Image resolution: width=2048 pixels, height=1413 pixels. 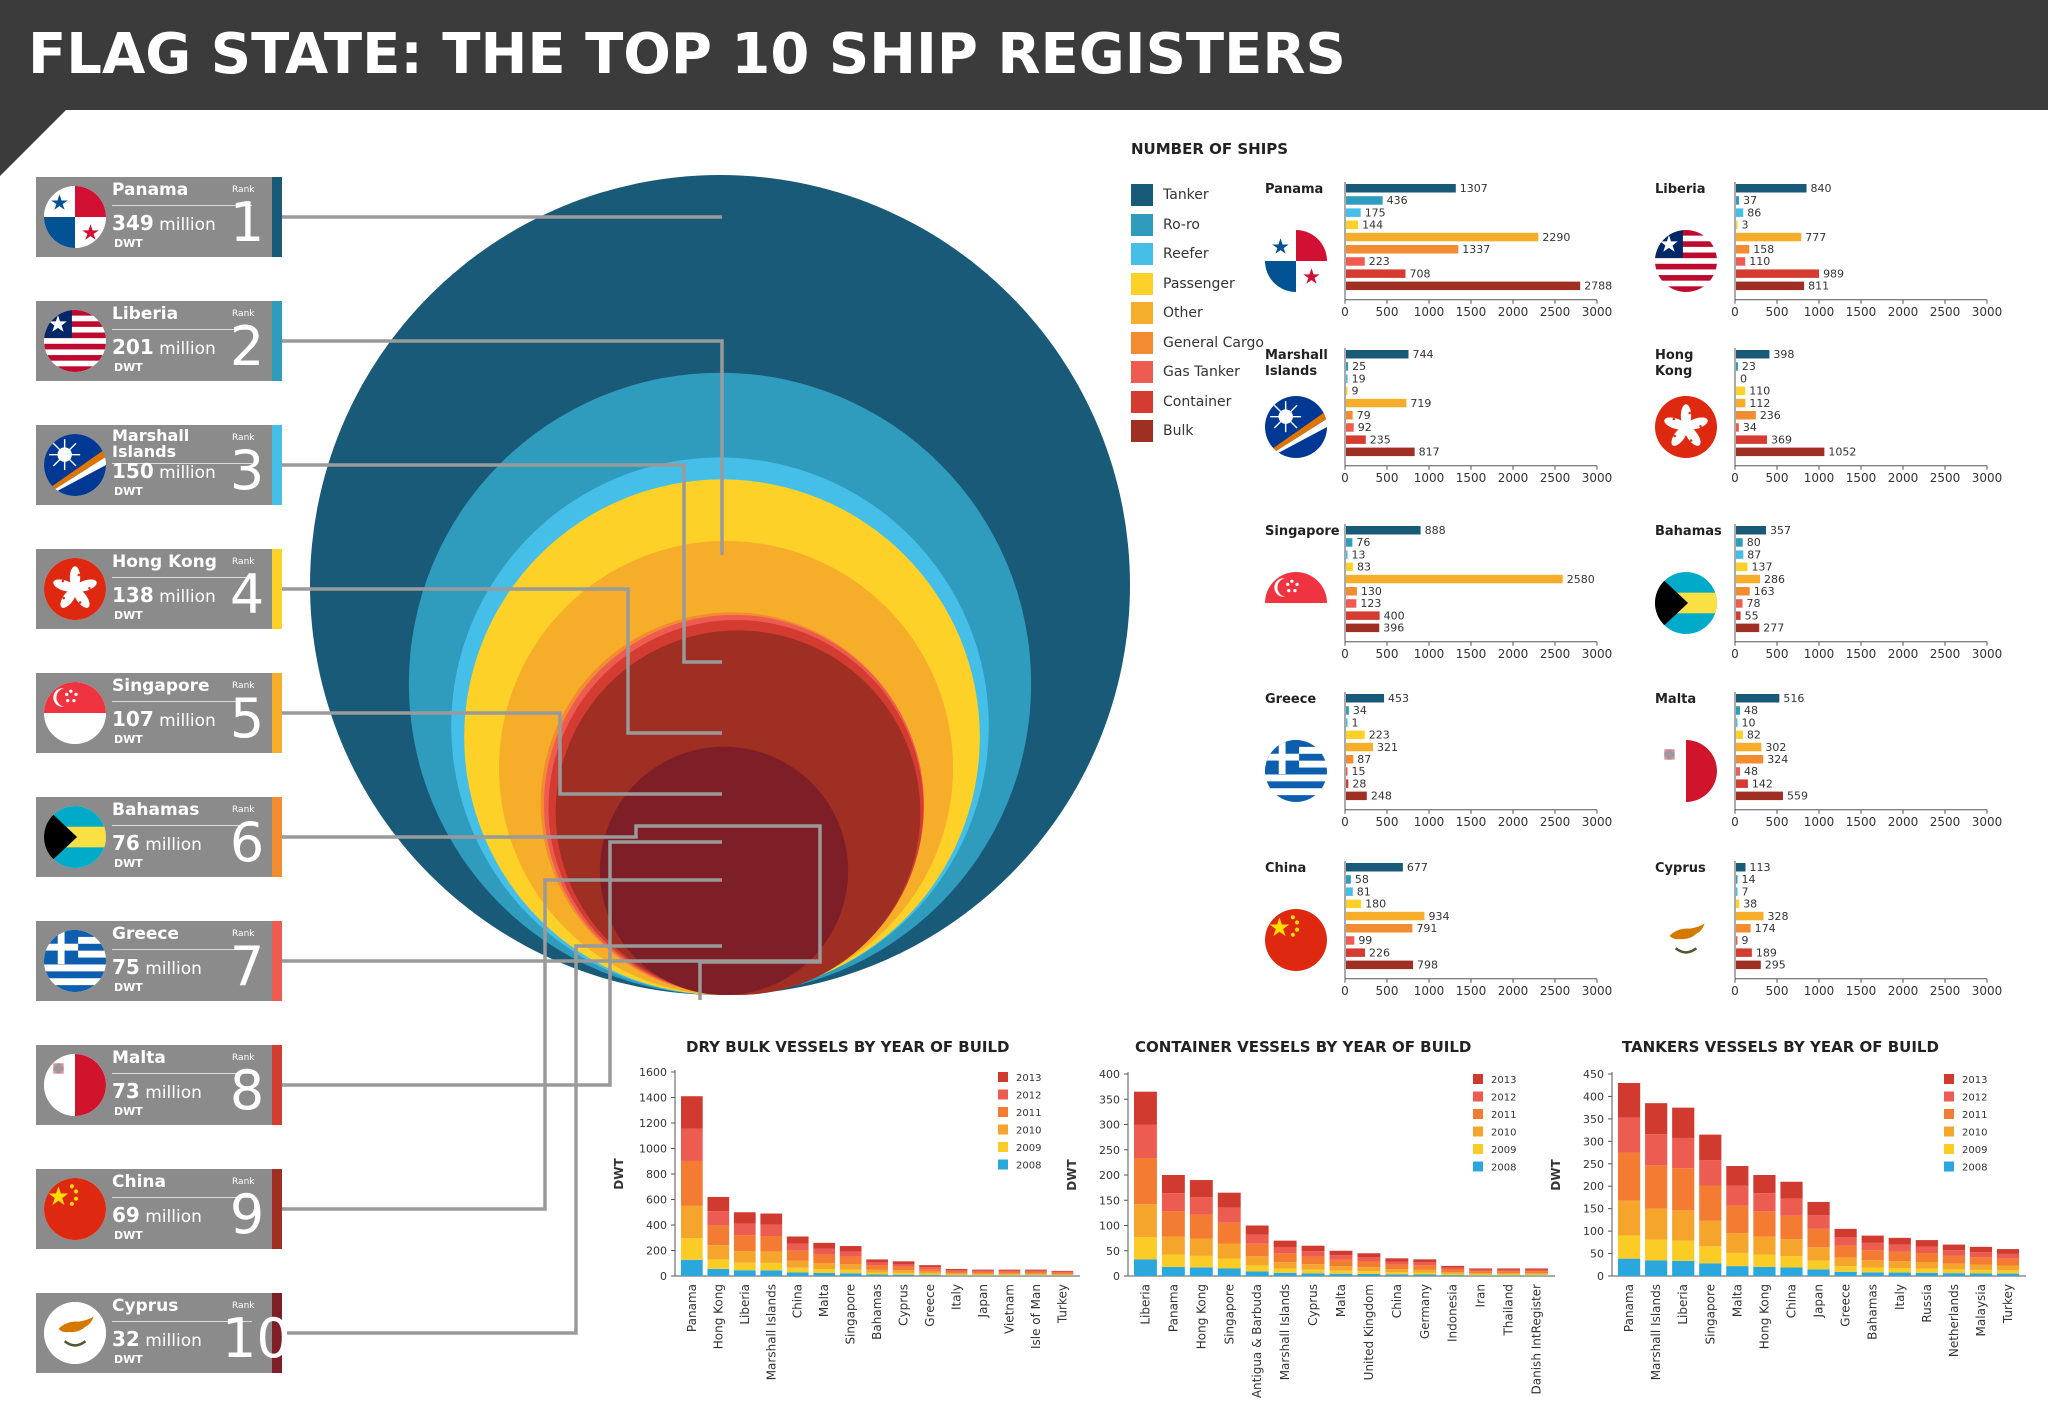 I want to click on dry-bulk-chart-title: DRY BULK VESSELS BY YEAR OF BUILD, so click(x=848, y=1047).